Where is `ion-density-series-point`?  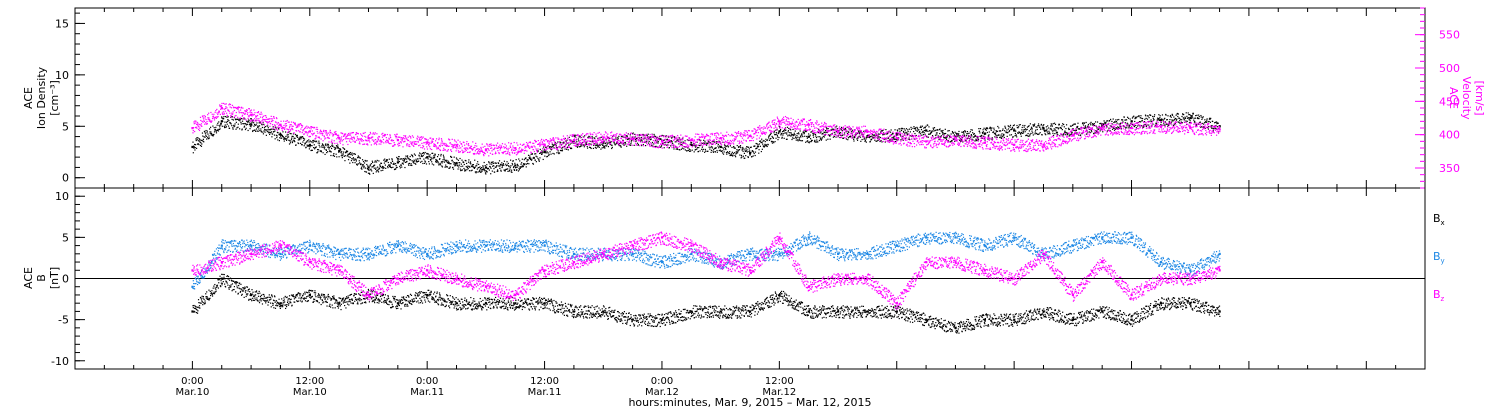 ion-density-series-point is located at coordinates (368, 167).